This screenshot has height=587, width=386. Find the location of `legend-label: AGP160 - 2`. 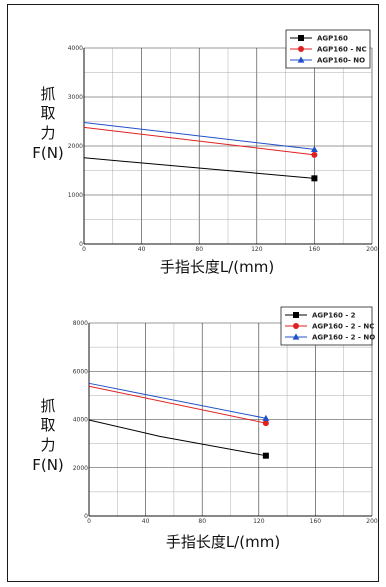

legend-label: AGP160 - 2 is located at coordinates (334, 316).